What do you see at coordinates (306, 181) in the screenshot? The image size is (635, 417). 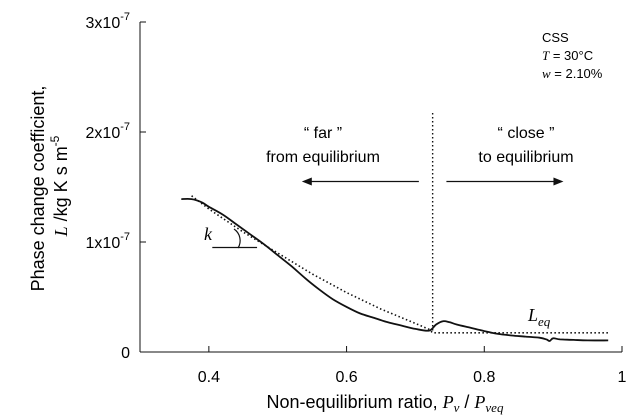 I see `arrow-left-icon` at bounding box center [306, 181].